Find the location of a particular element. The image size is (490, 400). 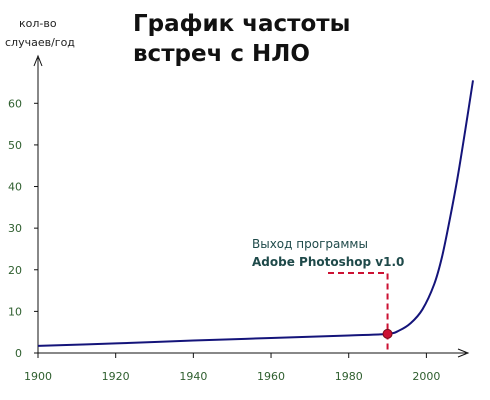

annotation-text-line-1: Выход программы is located at coordinates (310, 244).